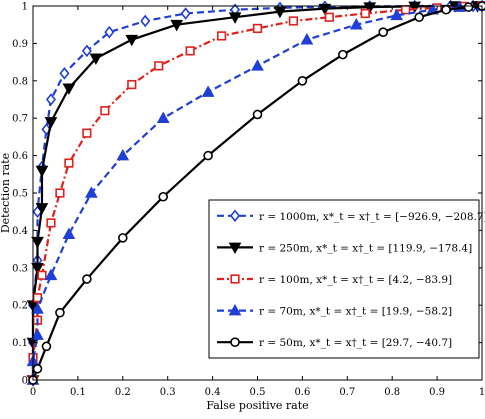 The height and width of the screenshot is (419, 485). What do you see at coordinates (20, 231) in the screenshot?
I see `y-tick-label: 0.4` at bounding box center [20, 231].